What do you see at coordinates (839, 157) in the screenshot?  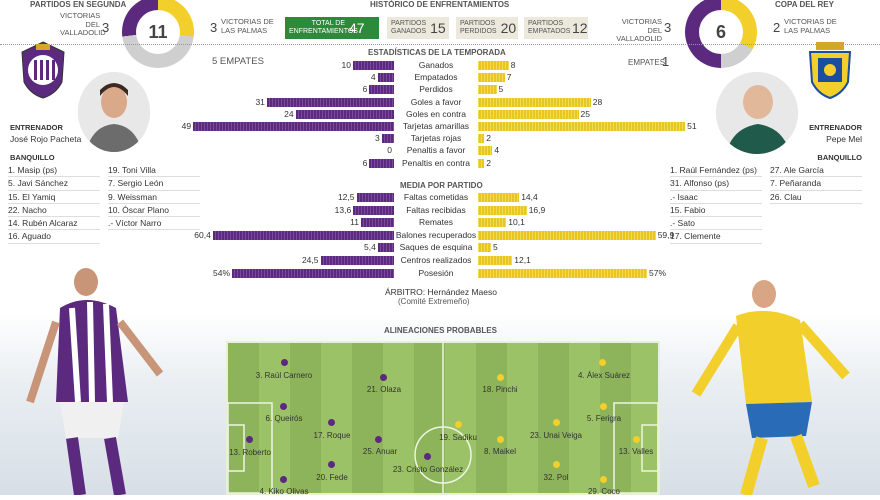 I see `laspalmas-bench-label: BANQUILLO` at bounding box center [839, 157].